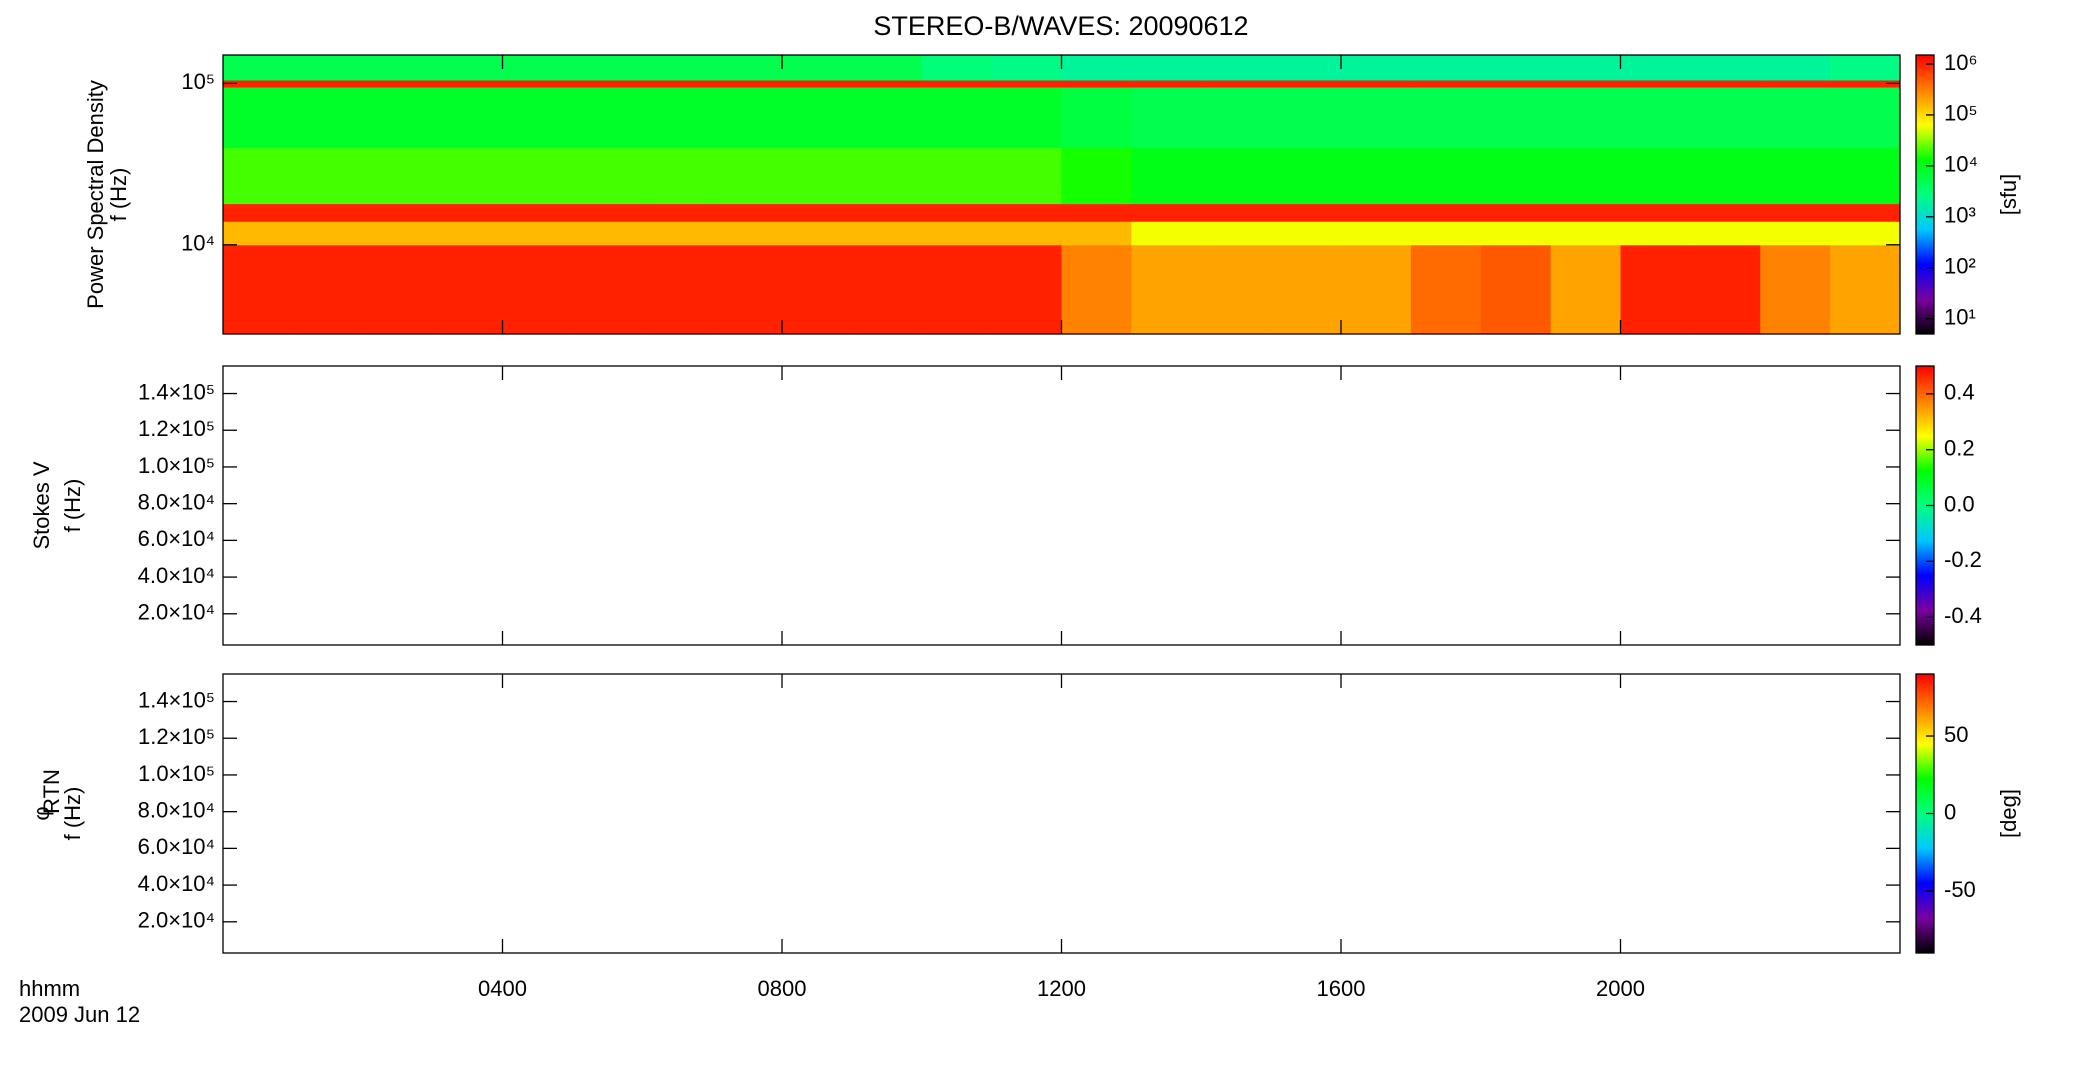  I want to click on colorbar-label: [deg], so click(2008, 813).